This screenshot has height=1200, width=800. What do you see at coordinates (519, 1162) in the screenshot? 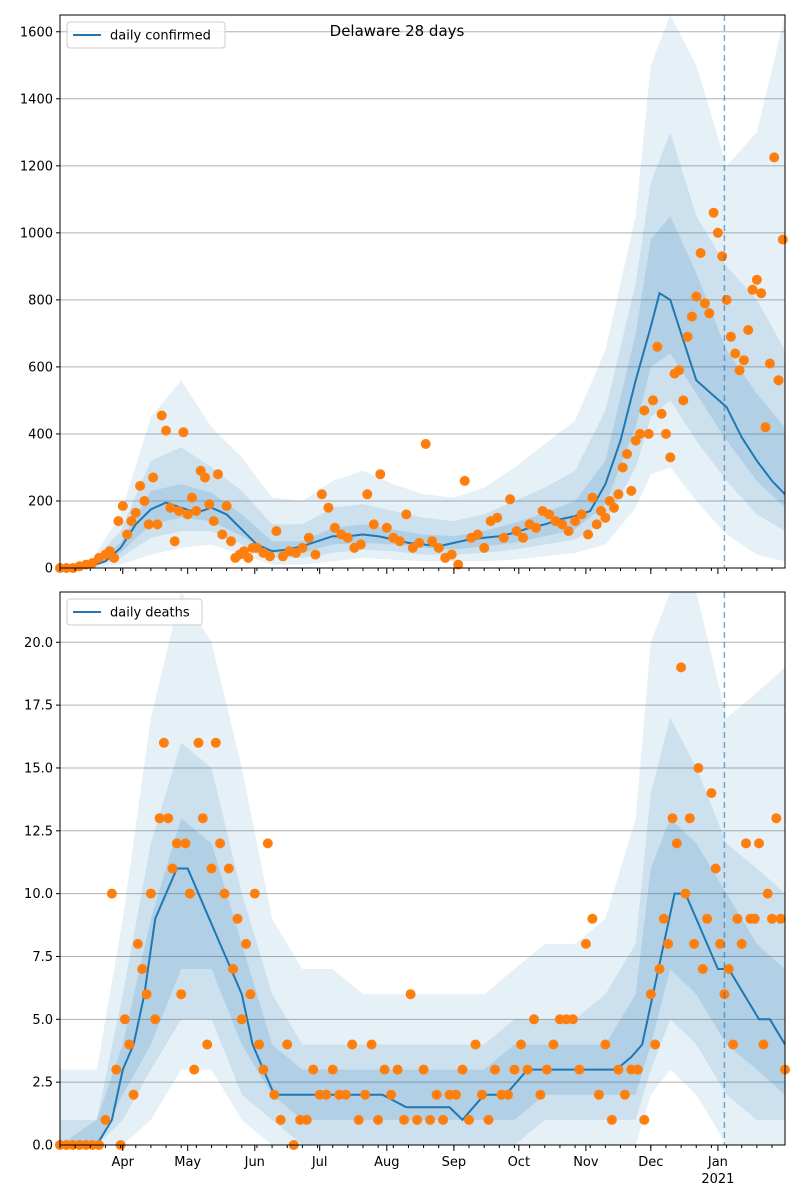
I see `x-tick-label: Oct` at bounding box center [519, 1162].